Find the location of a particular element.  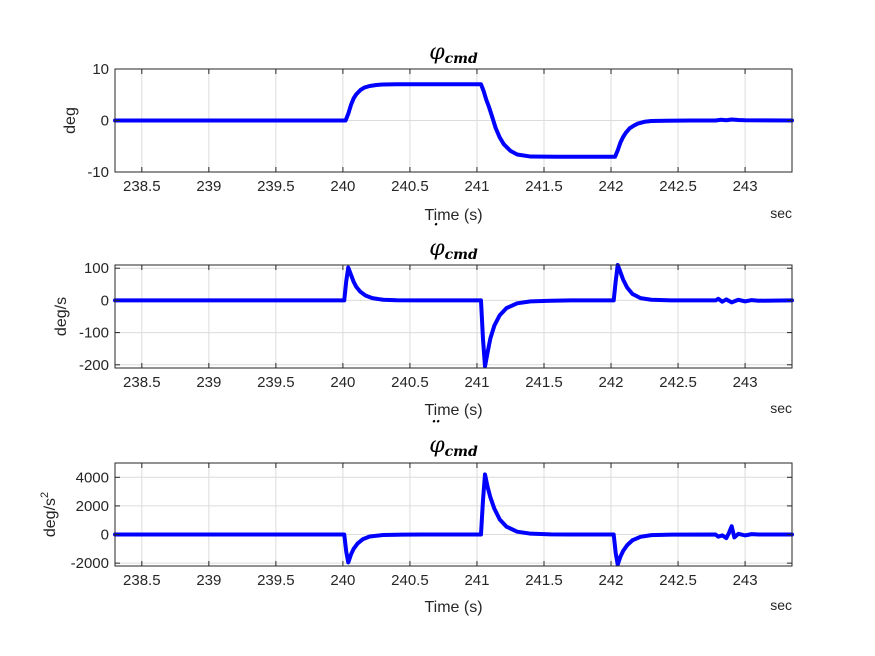

y-axis-label-sup: 2 is located at coordinates (45, 495).